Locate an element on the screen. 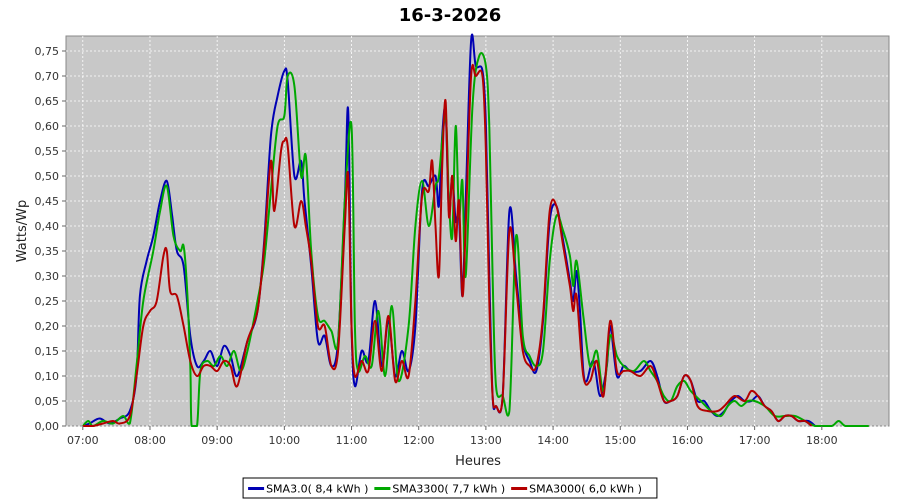 This screenshot has width=900, height=500. x-tick-label: 18:00 is located at coordinates (822, 440).